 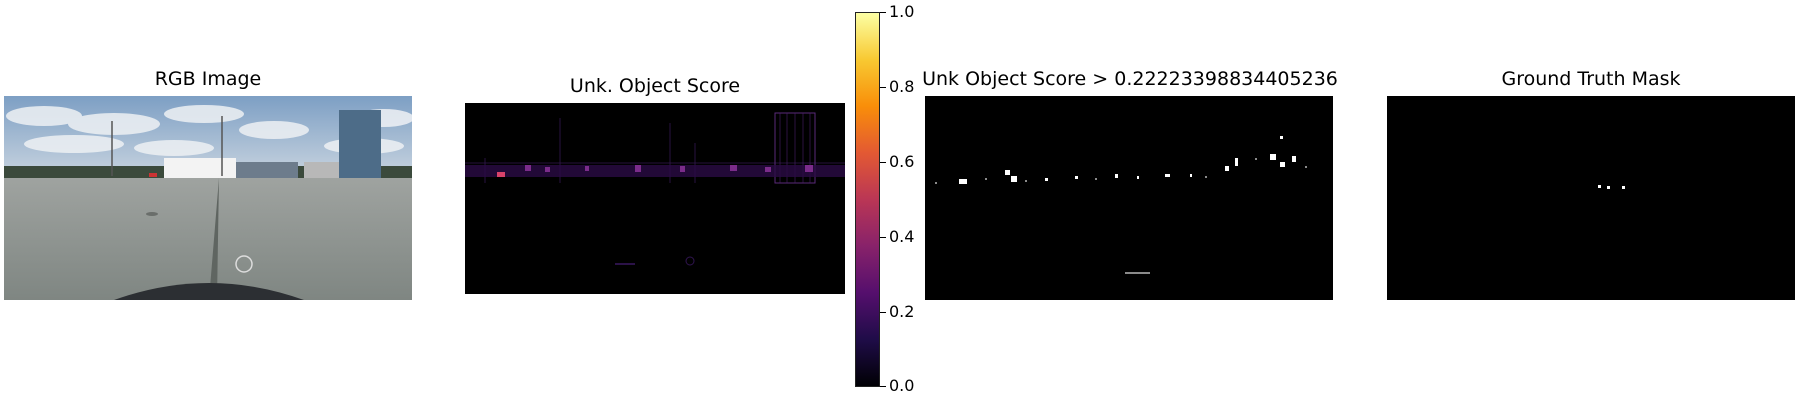 What do you see at coordinates (902, 86) in the screenshot?
I see `colorbar-tick-label: 0.8` at bounding box center [902, 86].